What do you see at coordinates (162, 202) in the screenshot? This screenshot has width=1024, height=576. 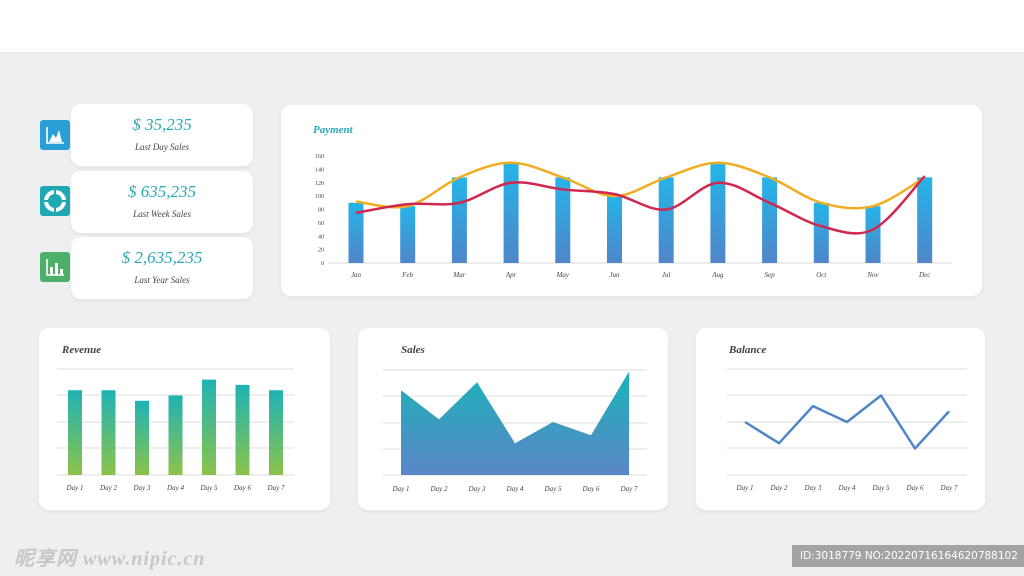 I see `stat-card-last-week: $ 635,235 Last Week Sales` at bounding box center [162, 202].